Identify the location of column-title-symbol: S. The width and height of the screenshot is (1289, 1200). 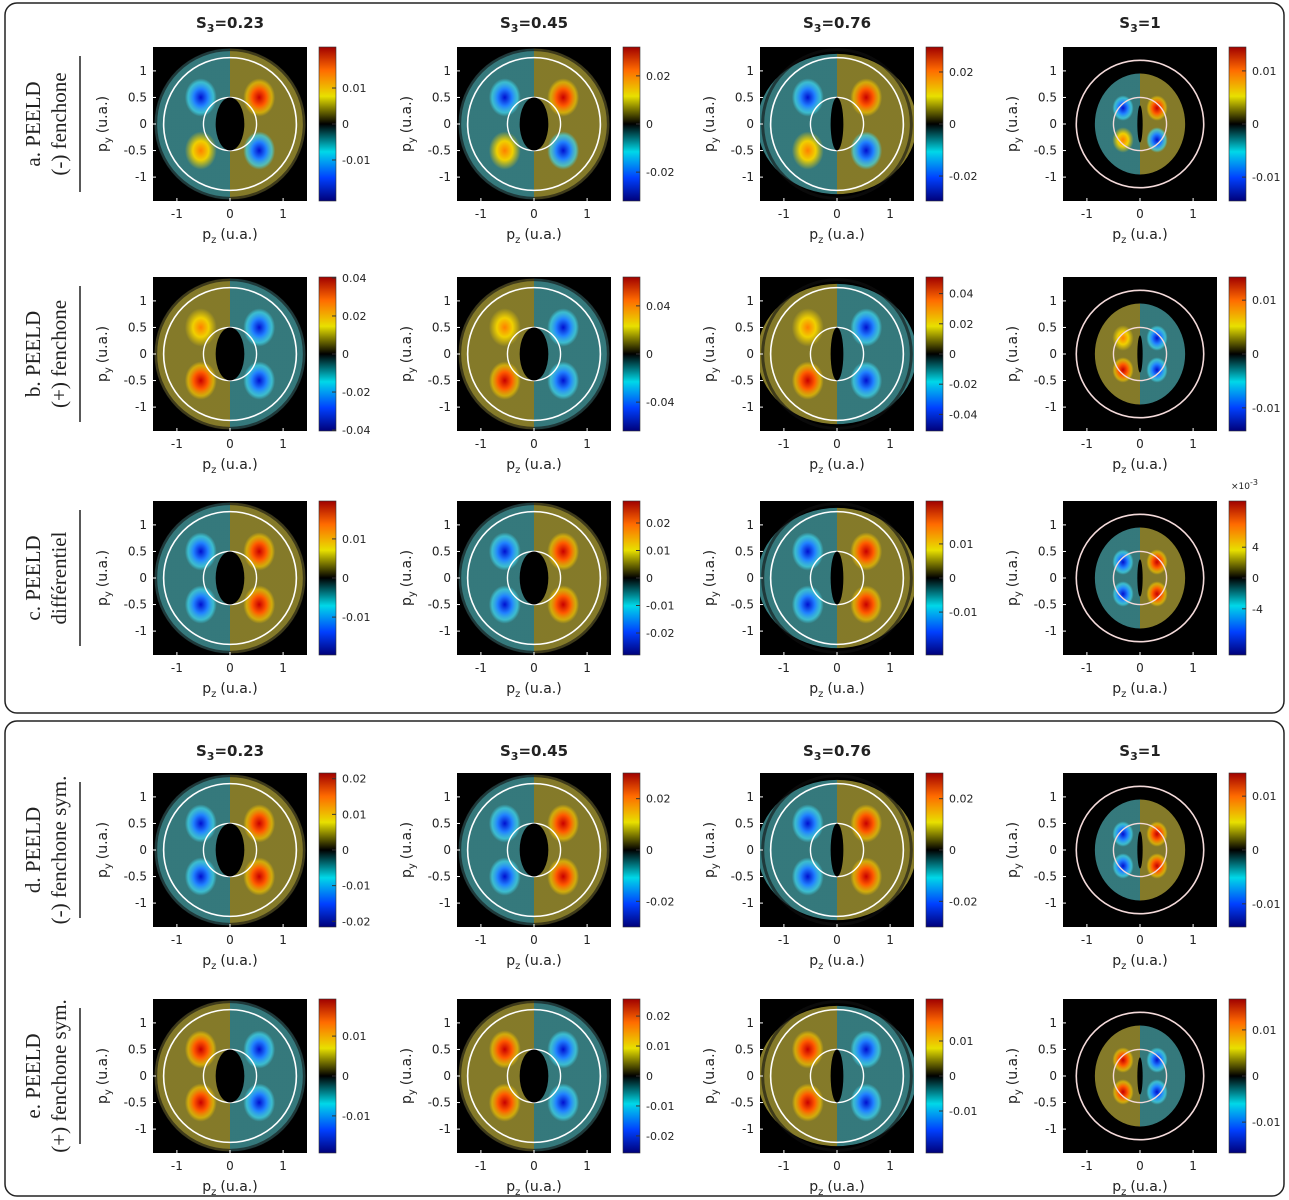
(808, 751).